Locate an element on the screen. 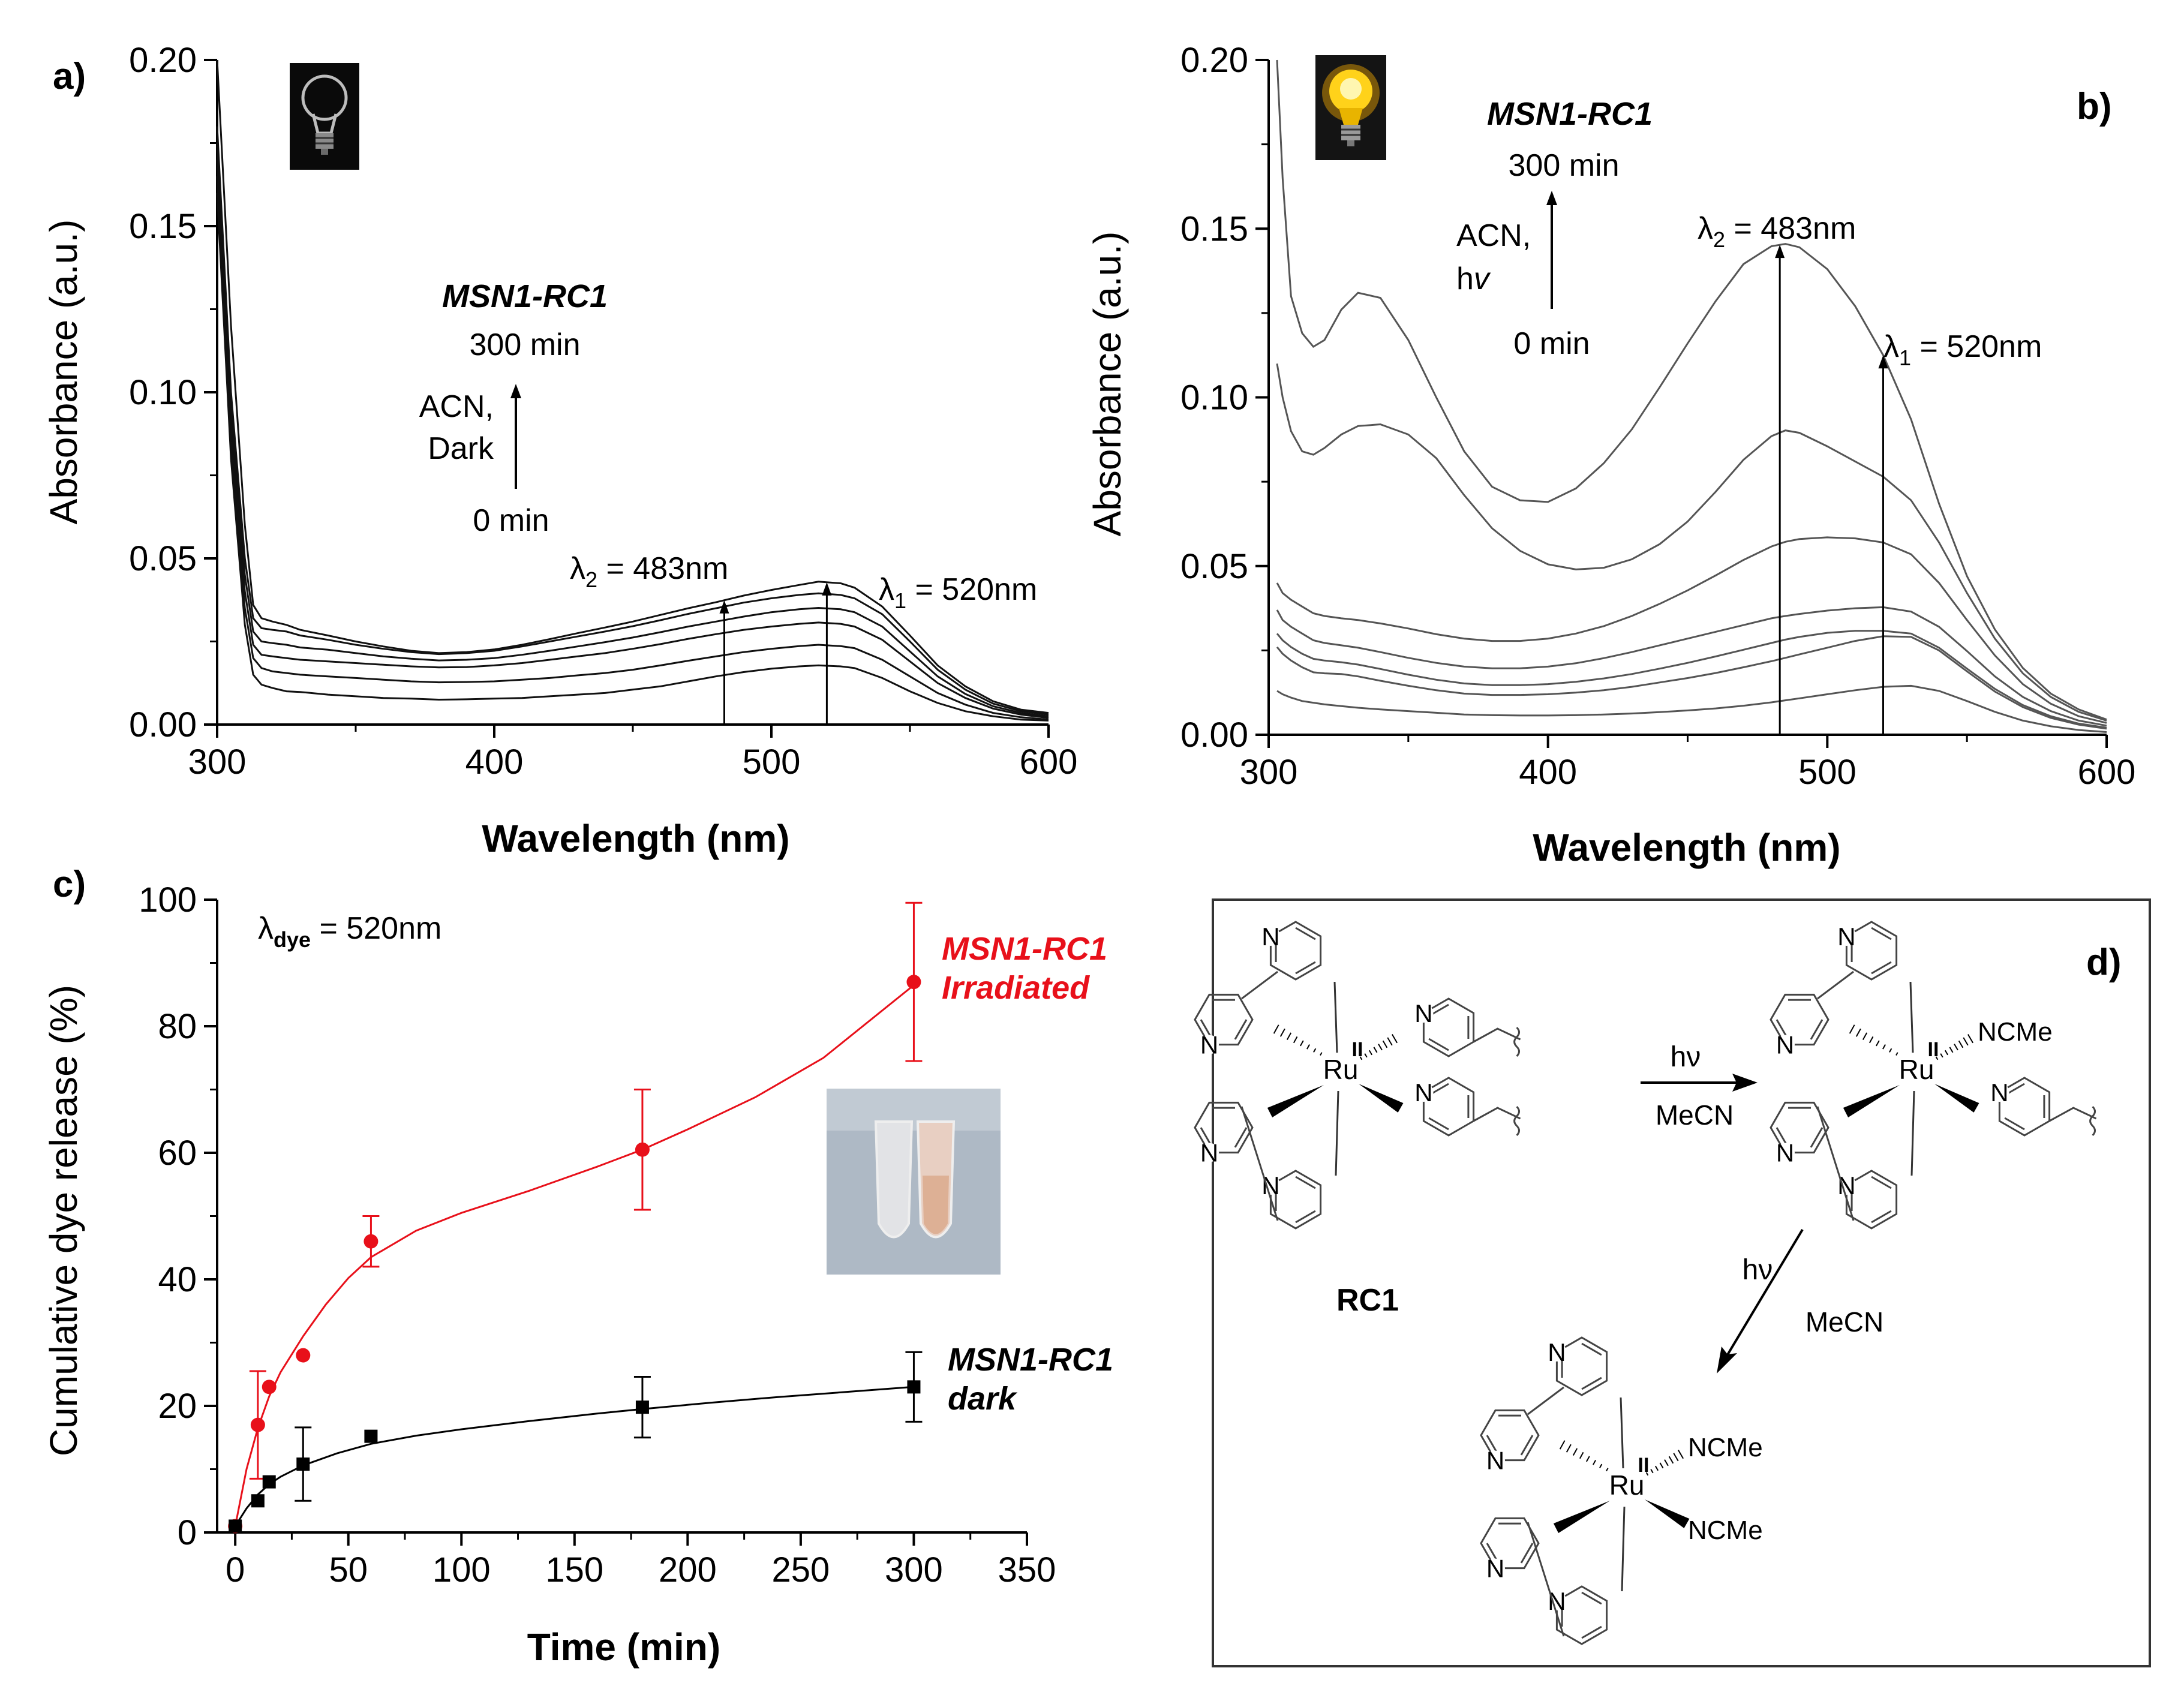  panel-b-label: b) is located at coordinates (2094, 107).